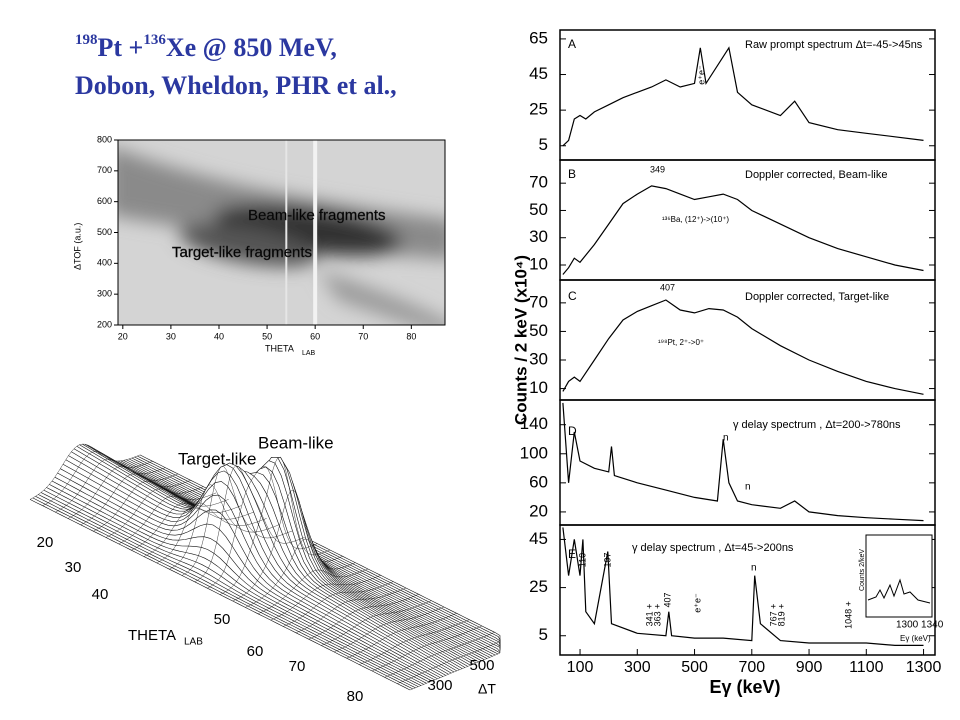  I want to click on y-axis-label: Counts / 2 keV (x10⁴), so click(520, 340).